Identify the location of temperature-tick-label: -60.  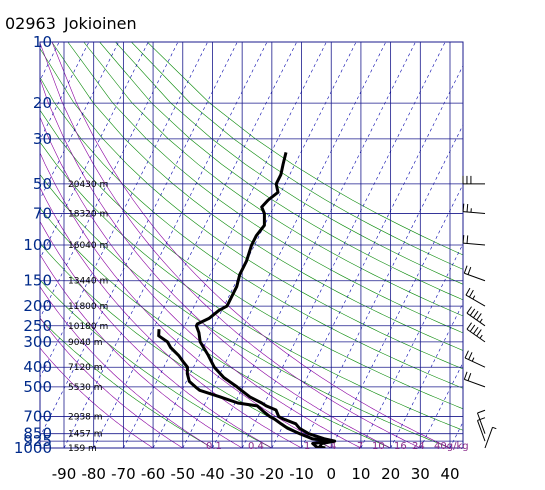
(153, 474).